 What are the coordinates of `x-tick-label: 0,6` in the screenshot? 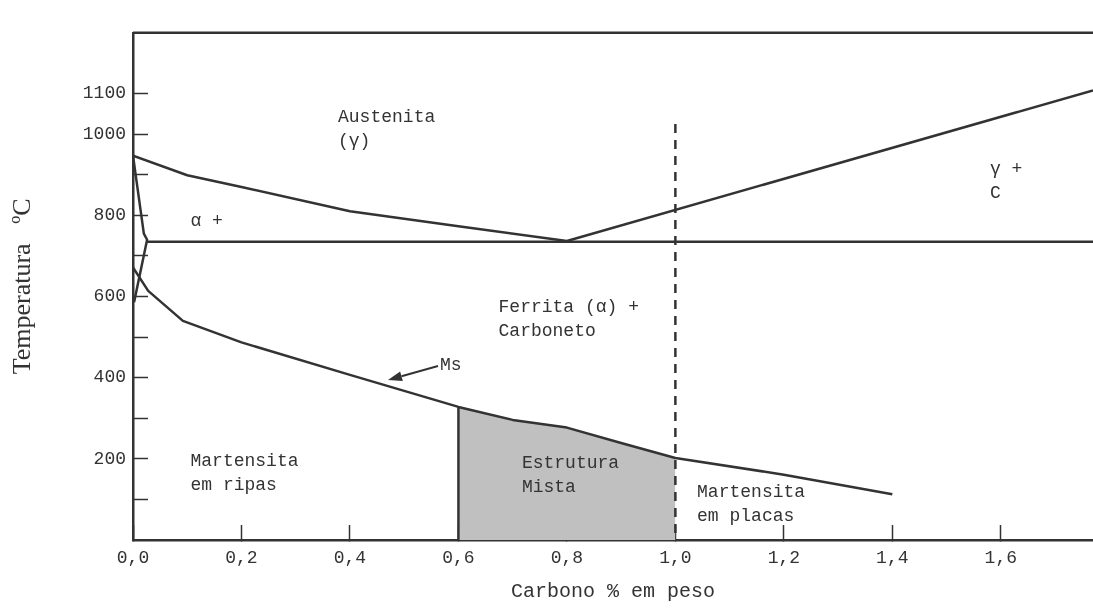 It's located at (458, 557).